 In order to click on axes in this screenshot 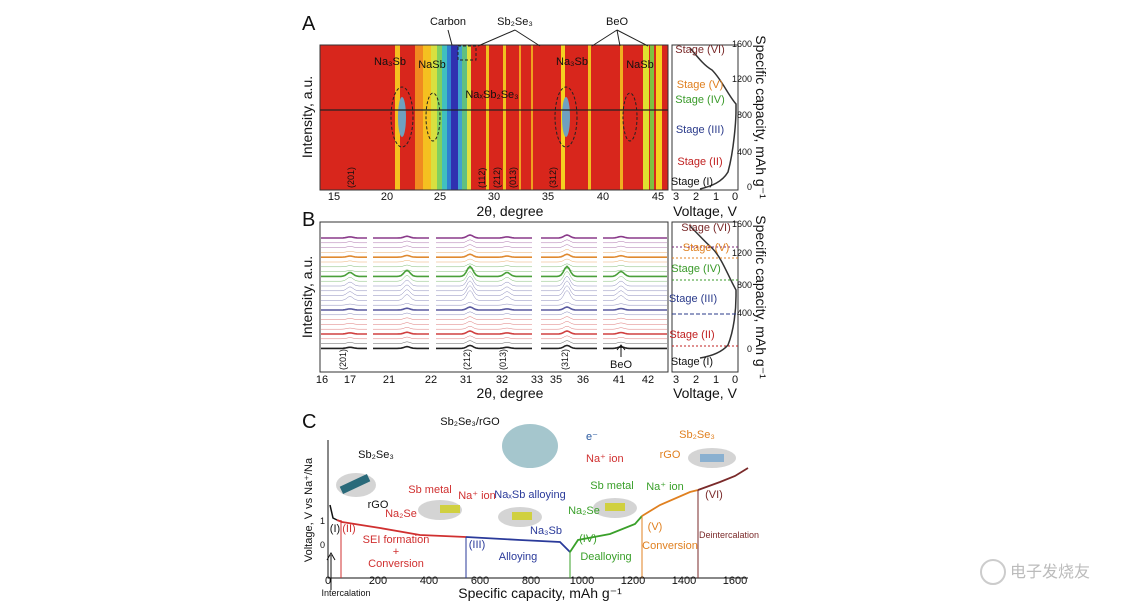, I will do `click(537, 509)`.